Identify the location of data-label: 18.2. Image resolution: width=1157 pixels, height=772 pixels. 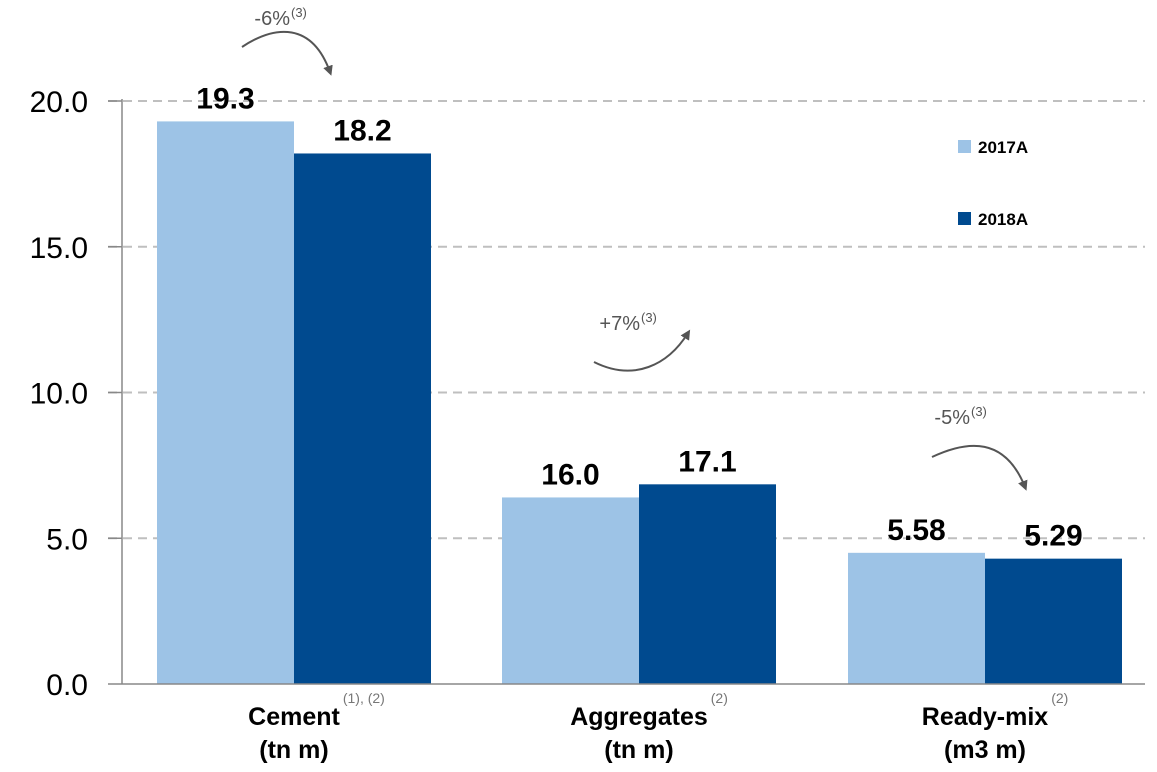
(362, 130).